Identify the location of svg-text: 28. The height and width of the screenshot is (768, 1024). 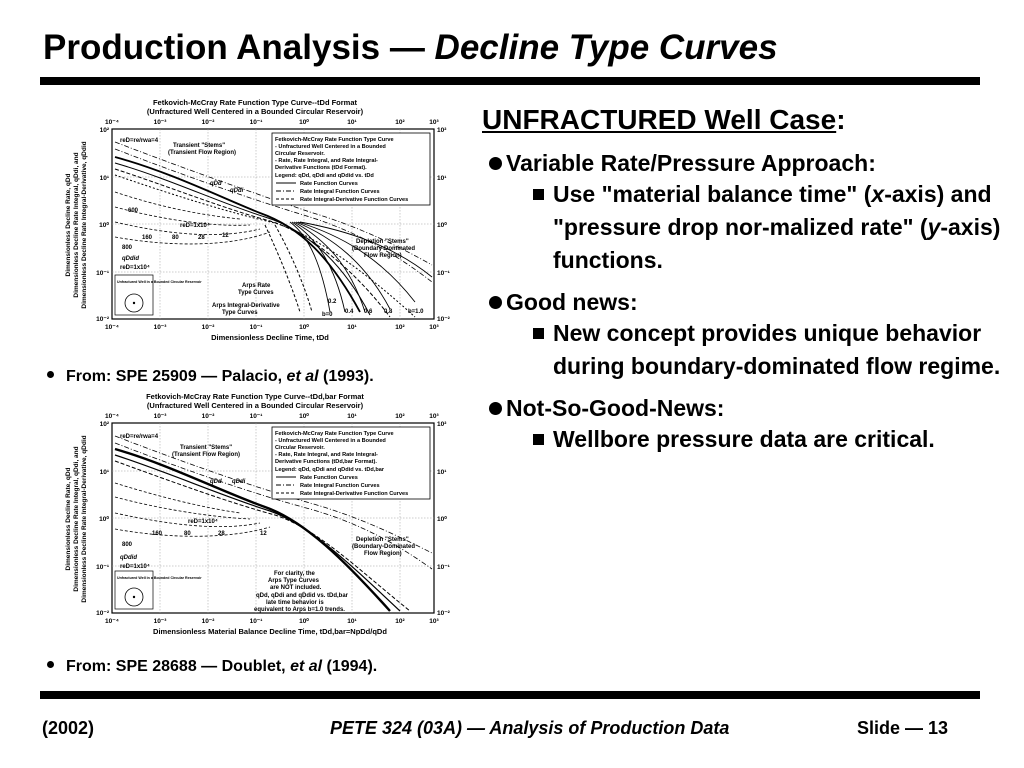
(201, 238).